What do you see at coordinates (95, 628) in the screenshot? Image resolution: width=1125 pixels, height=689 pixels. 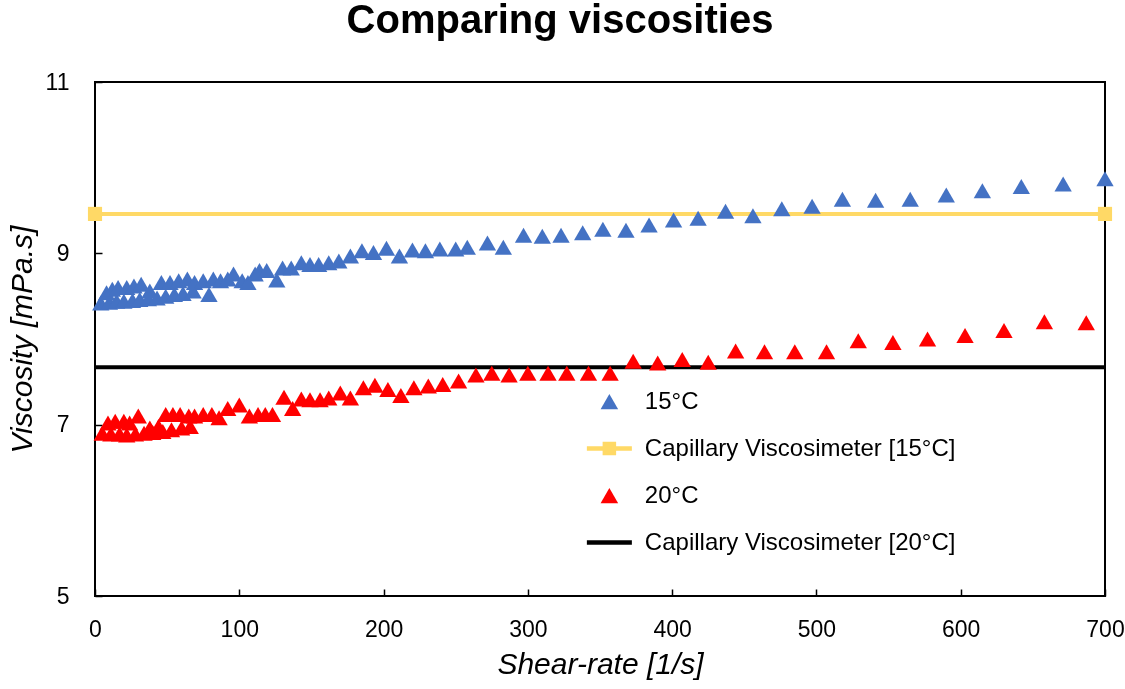 I see `x-tick-label: 0` at bounding box center [95, 628].